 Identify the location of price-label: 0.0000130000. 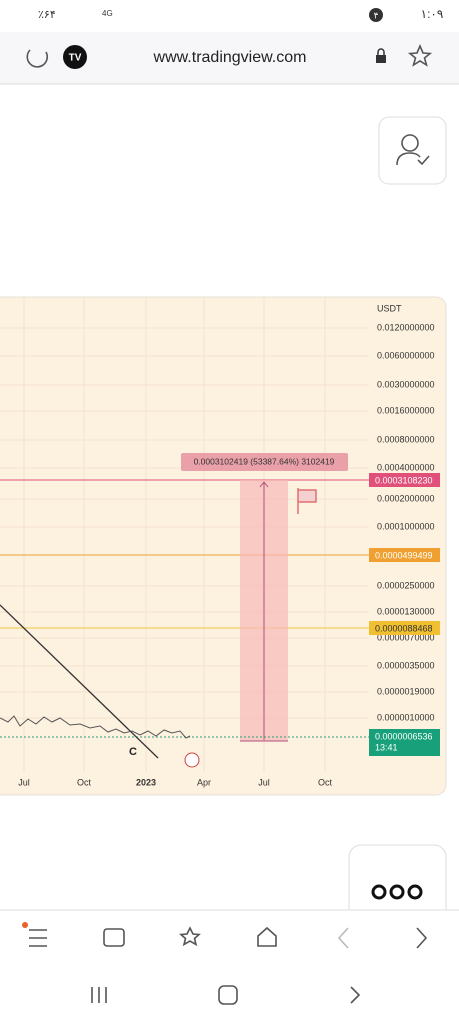
(406, 611).